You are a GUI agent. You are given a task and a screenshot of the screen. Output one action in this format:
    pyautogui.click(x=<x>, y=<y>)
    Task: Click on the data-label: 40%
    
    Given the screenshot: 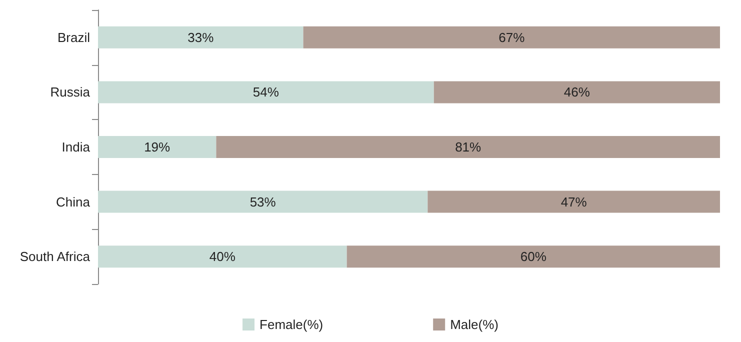 What is the action you would take?
    pyautogui.click(x=222, y=256)
    